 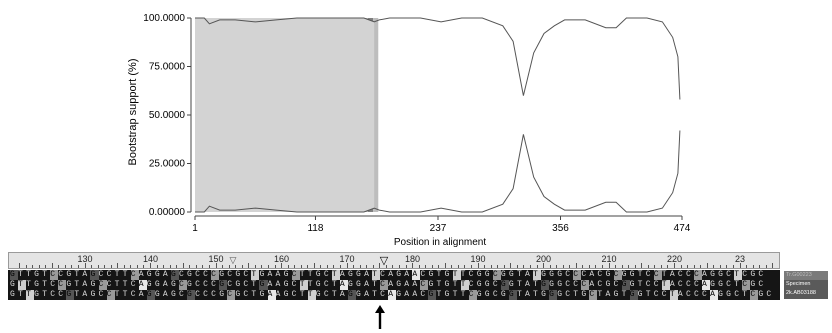 I want to click on ruler-marker-icon: ▽, so click(x=233, y=260).